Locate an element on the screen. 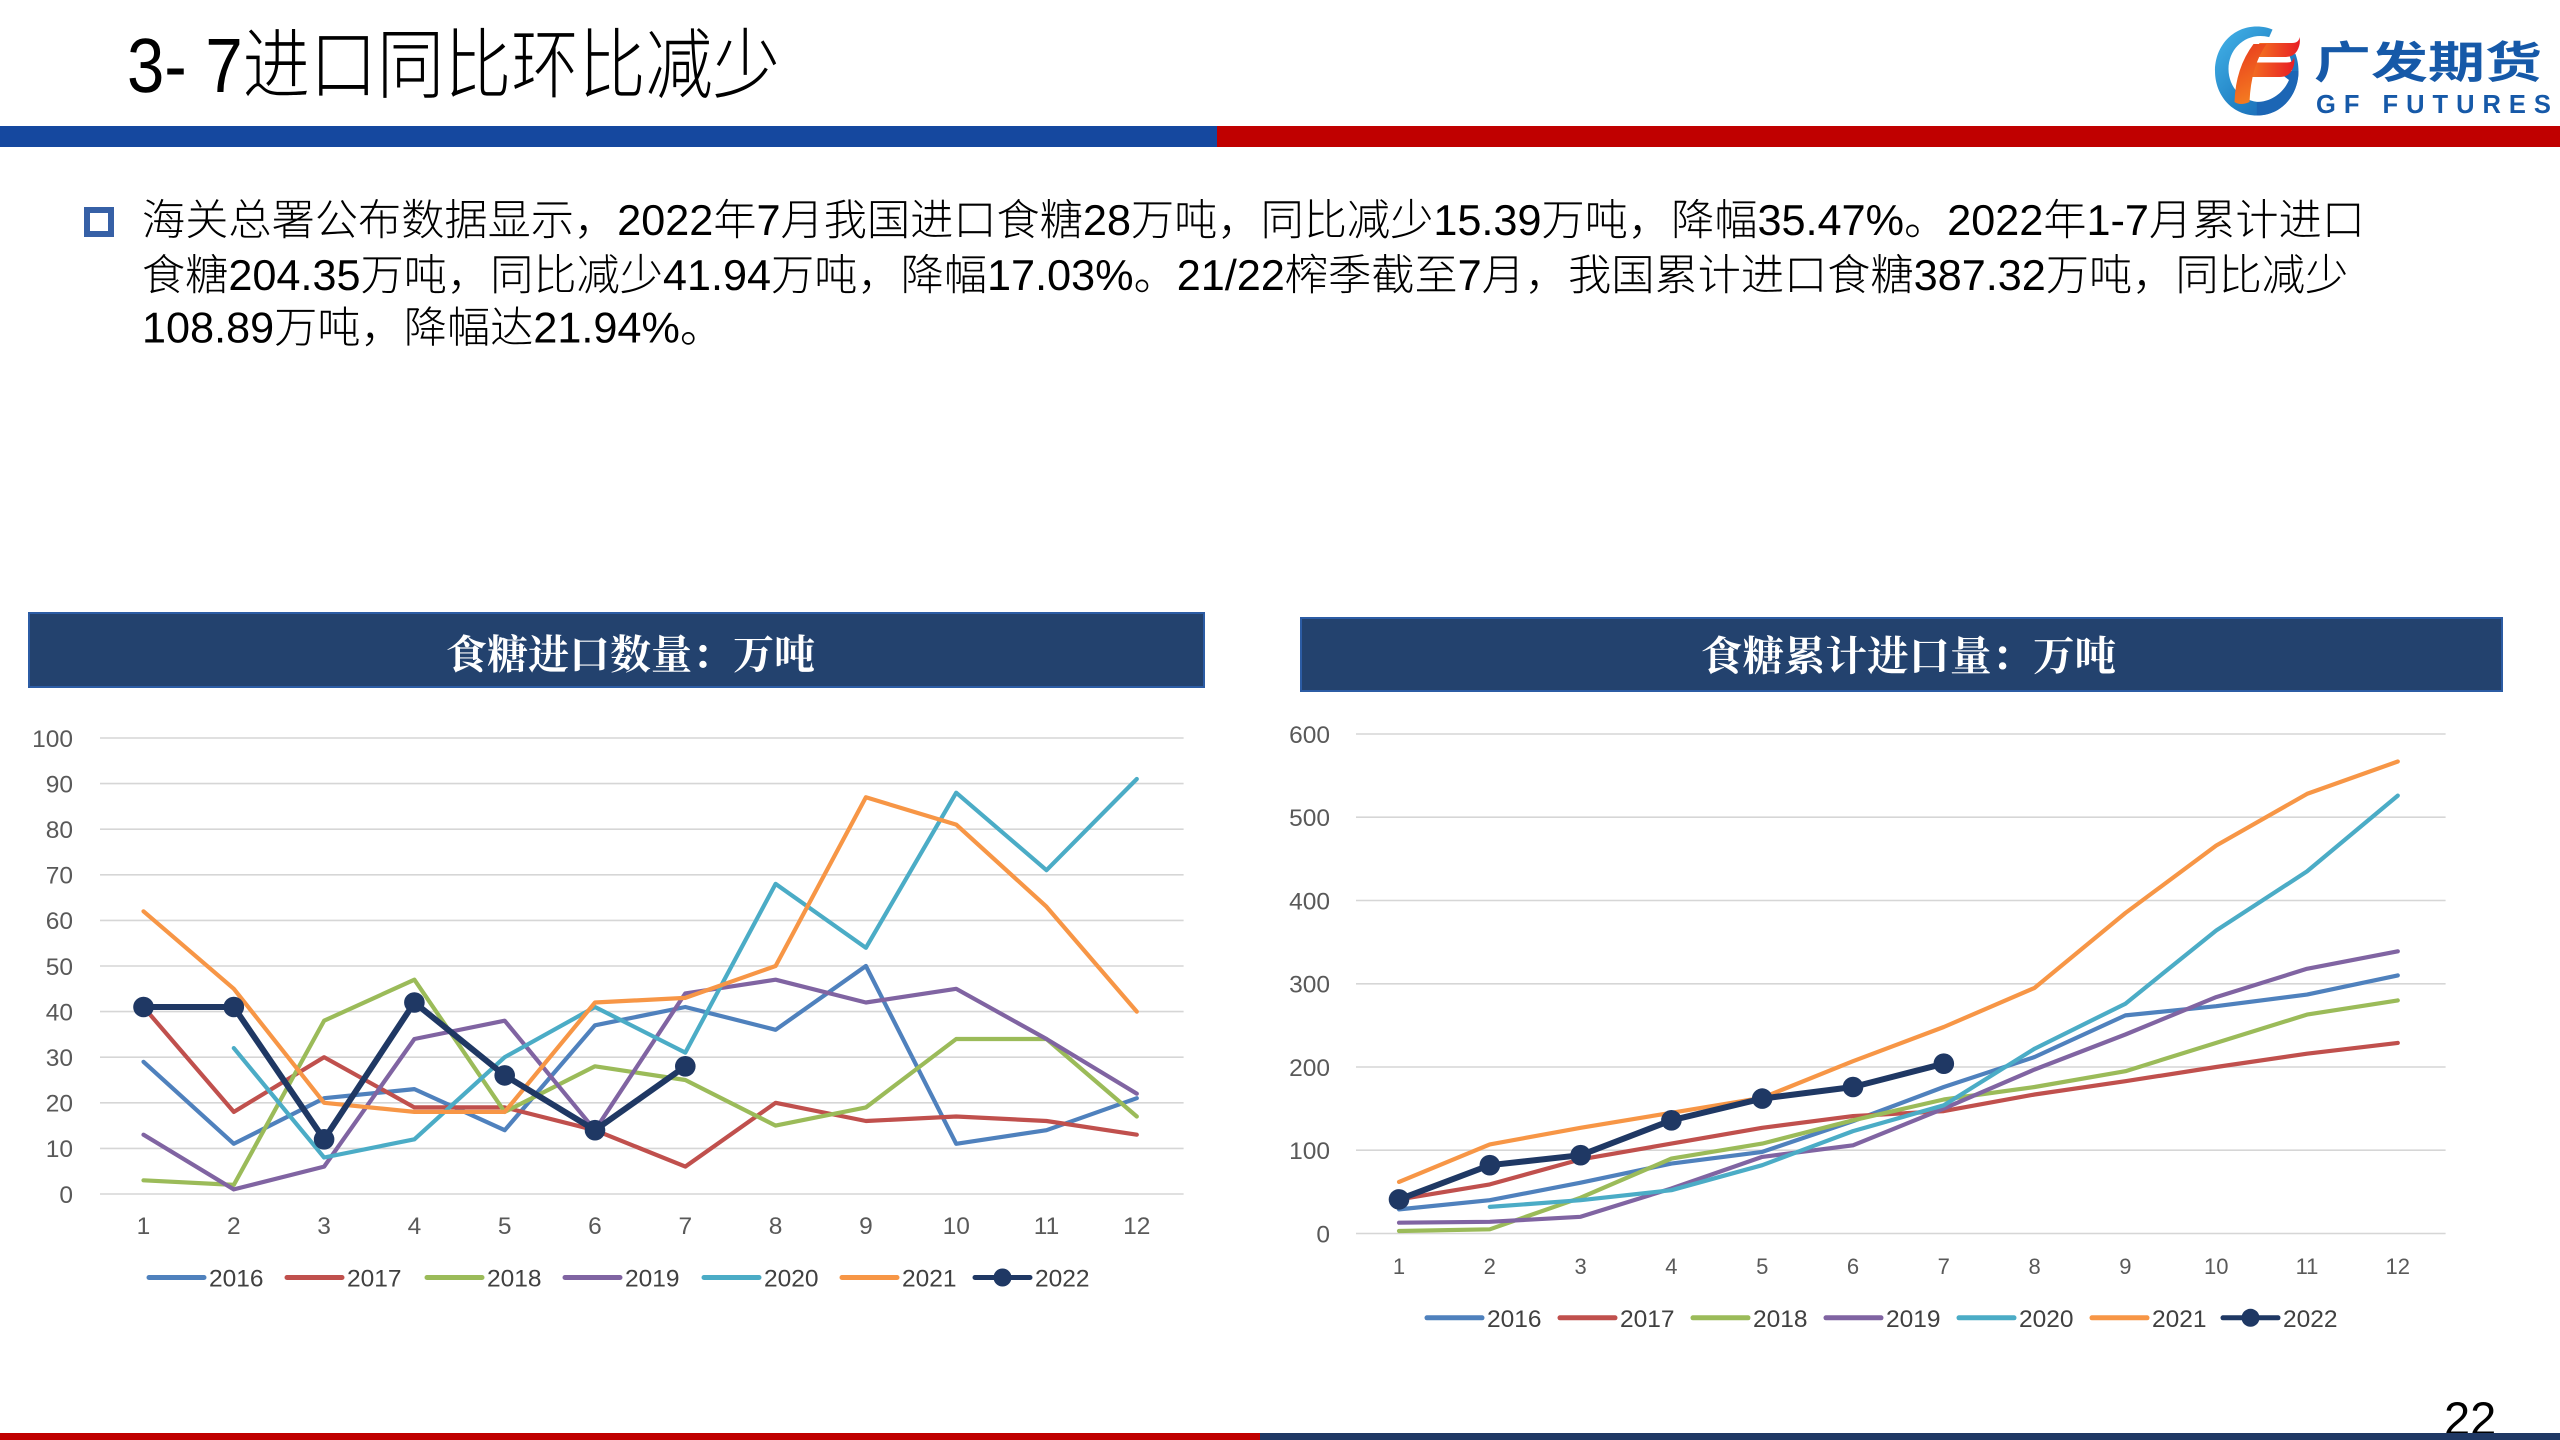 The width and height of the screenshot is (2560, 1440). svg-text: 70 is located at coordinates (59, 876).